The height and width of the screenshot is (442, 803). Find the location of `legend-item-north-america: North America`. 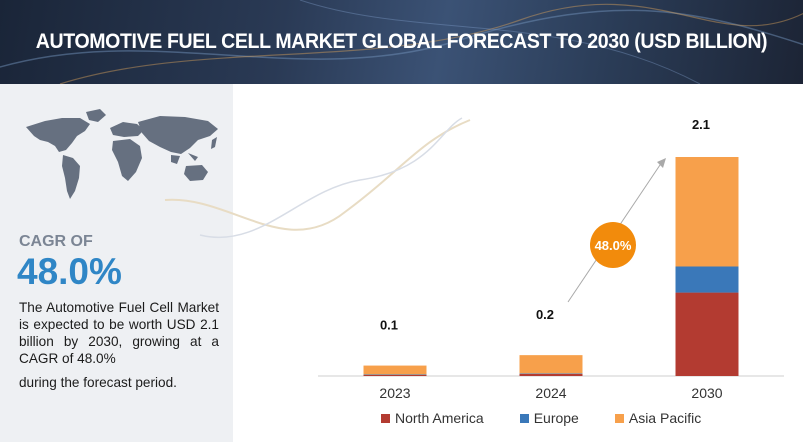

legend-item-north-america: North America is located at coordinates (432, 418).